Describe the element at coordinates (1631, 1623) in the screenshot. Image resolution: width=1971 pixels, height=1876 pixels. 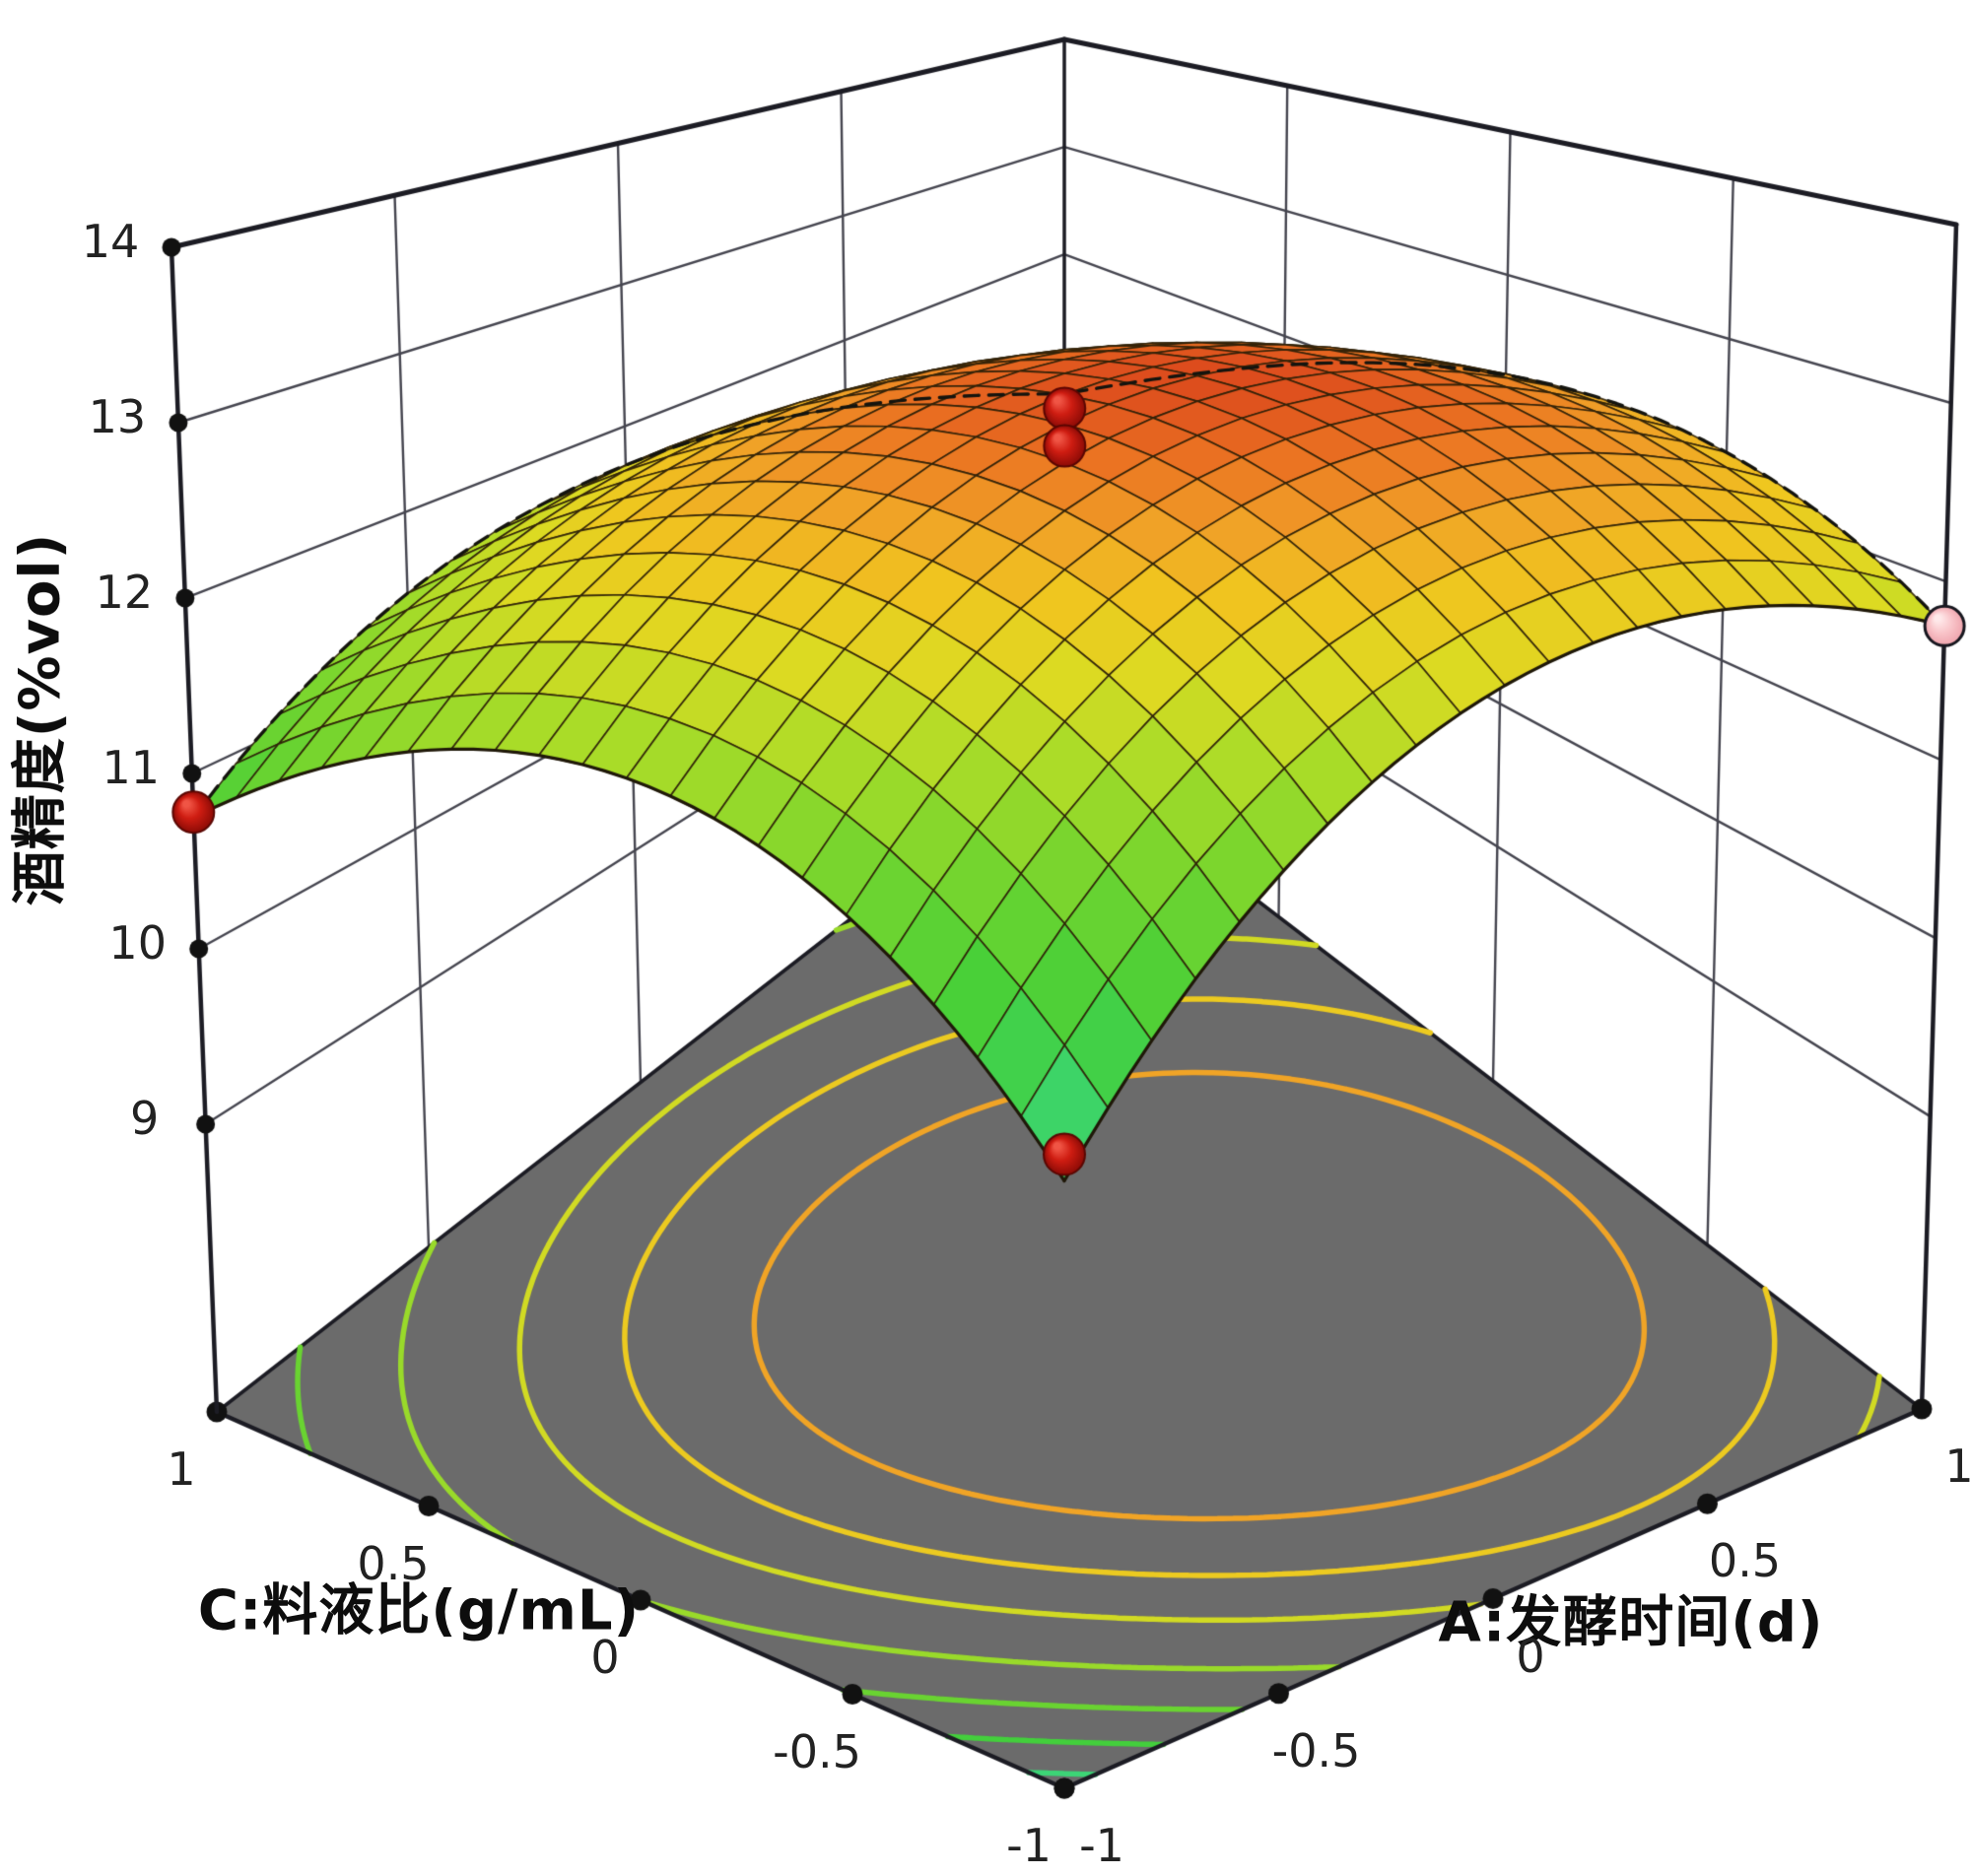
I see `x-axis-title: A:发酵时间(d)` at that location.